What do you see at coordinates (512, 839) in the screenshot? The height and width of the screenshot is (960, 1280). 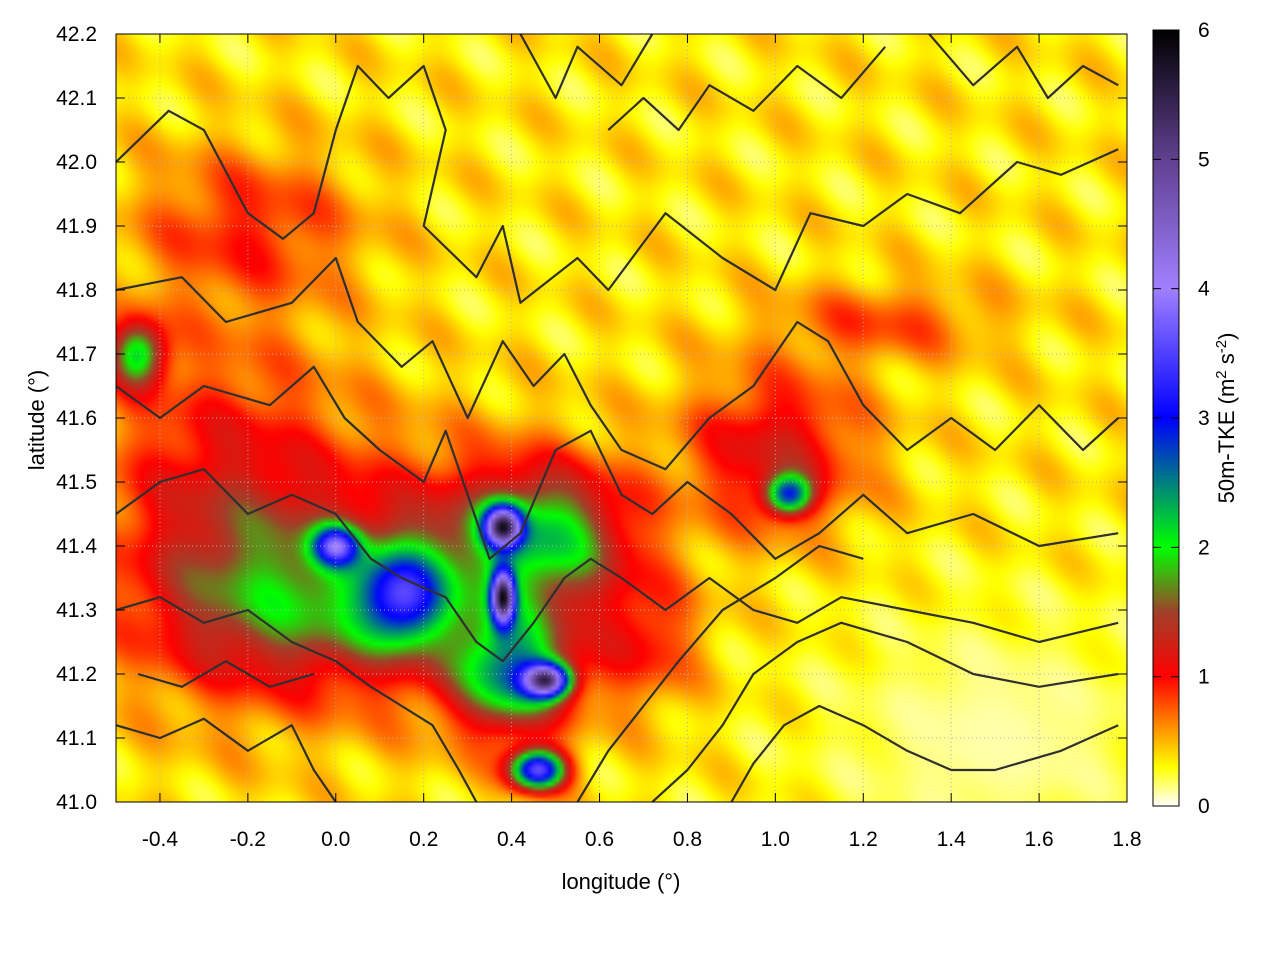 I see `x-tick-label: 0.4` at bounding box center [512, 839].